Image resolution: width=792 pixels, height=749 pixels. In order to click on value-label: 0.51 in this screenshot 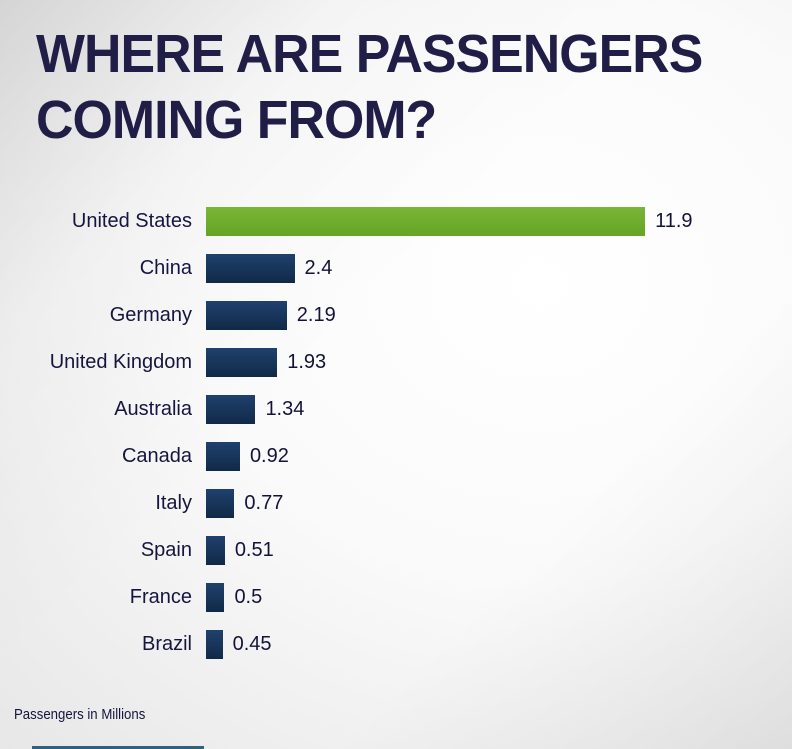, I will do `click(254, 550)`.